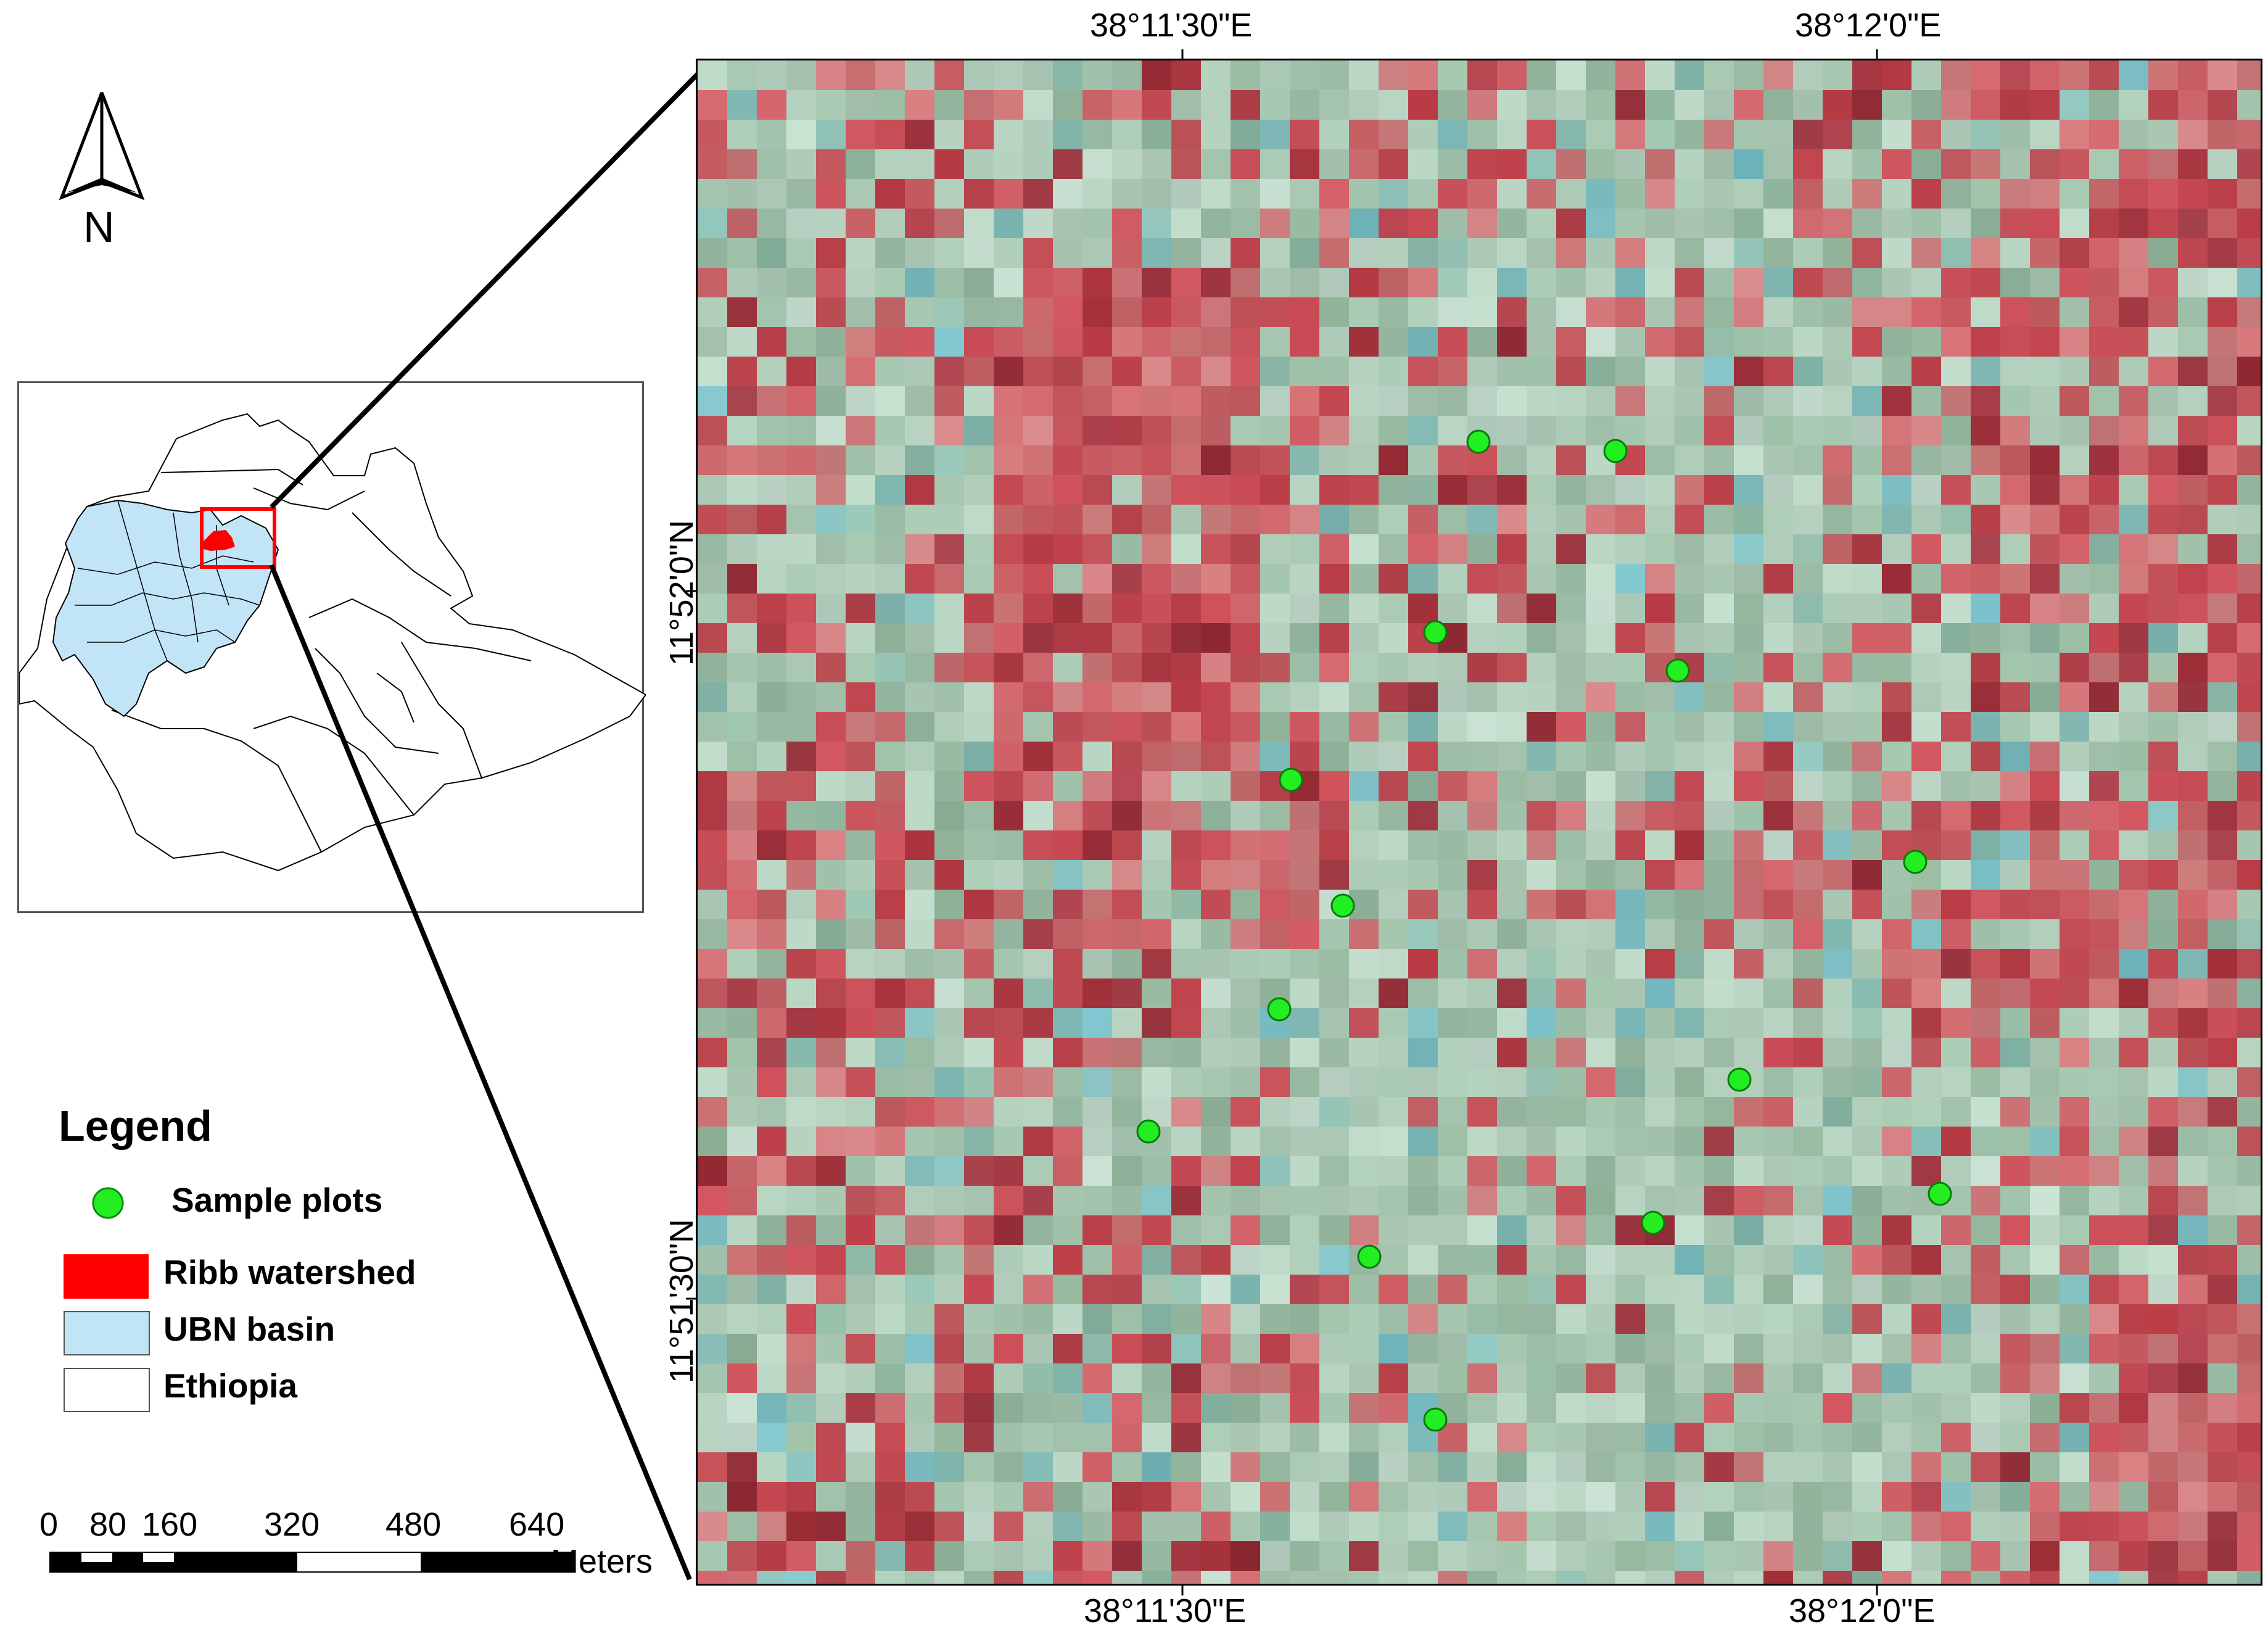 This screenshot has height=1630, width=2268. I want to click on scale-label-320: 320, so click(292, 1524).